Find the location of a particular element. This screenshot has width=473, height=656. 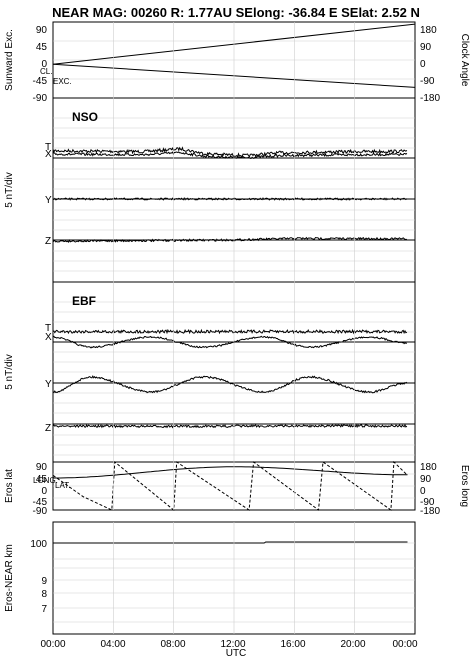

ebf-component-y-label: Y is located at coordinates (48, 384).